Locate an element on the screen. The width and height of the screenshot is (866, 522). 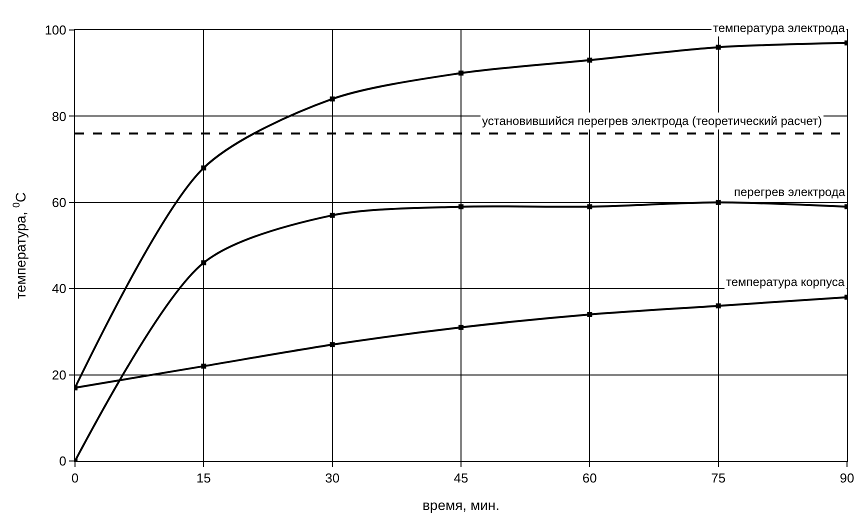
y-tick-label: 80 is located at coordinates (59, 116).